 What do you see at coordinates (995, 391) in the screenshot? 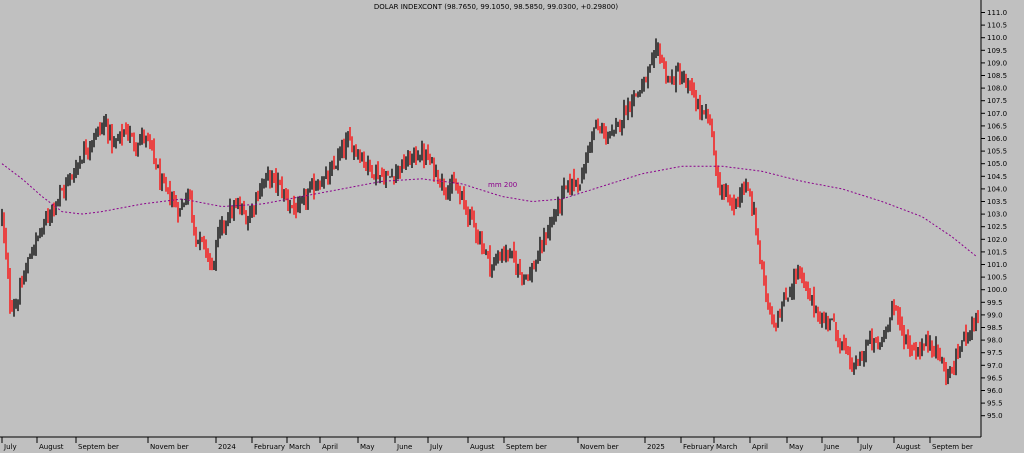
I see `y-tick-label: 96.0` at bounding box center [995, 391].